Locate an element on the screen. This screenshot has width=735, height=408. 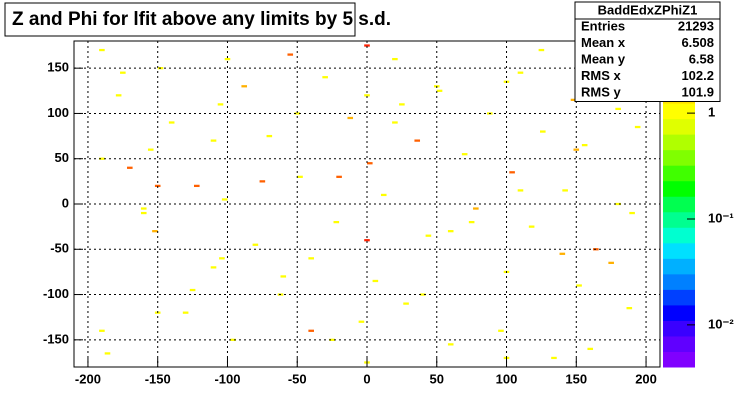
y-tick-label: -150 is located at coordinates (56, 338).